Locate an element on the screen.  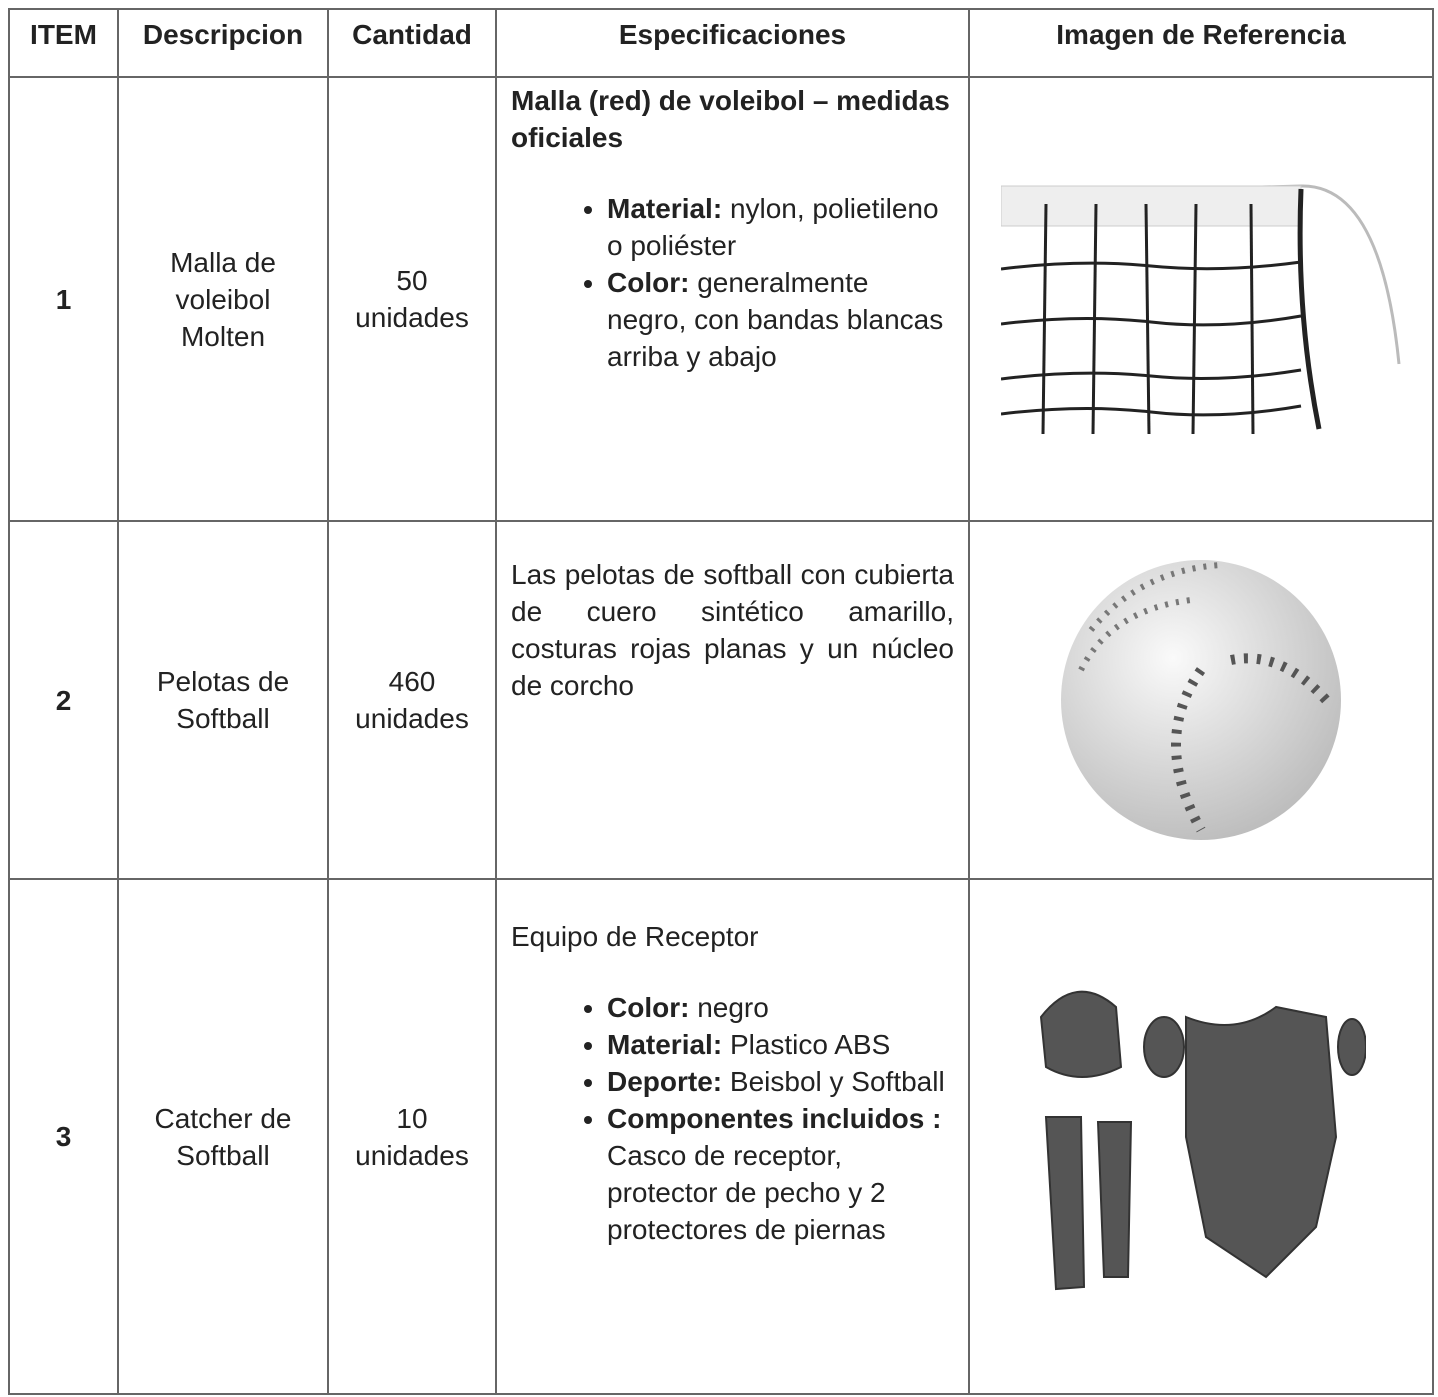
spec-item: Material: nylon, polietileno o poliéster is located at coordinates (780, 227).